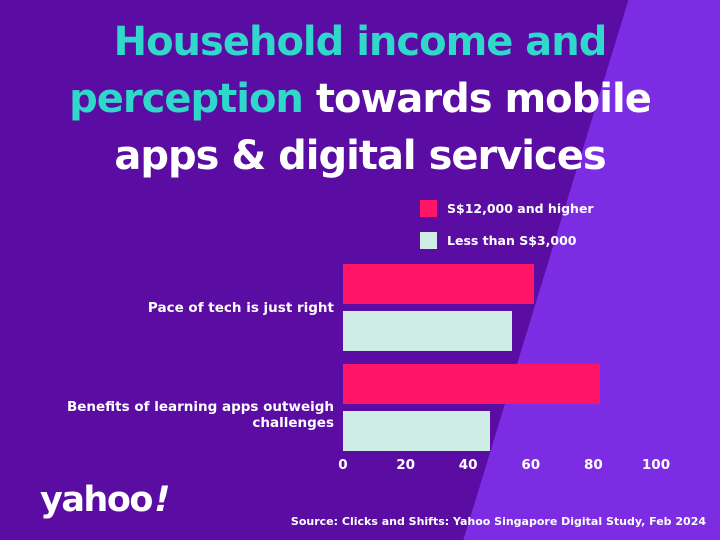  What do you see at coordinates (405, 465) in the screenshot?
I see `x-axis-tick-20: 20` at bounding box center [405, 465].